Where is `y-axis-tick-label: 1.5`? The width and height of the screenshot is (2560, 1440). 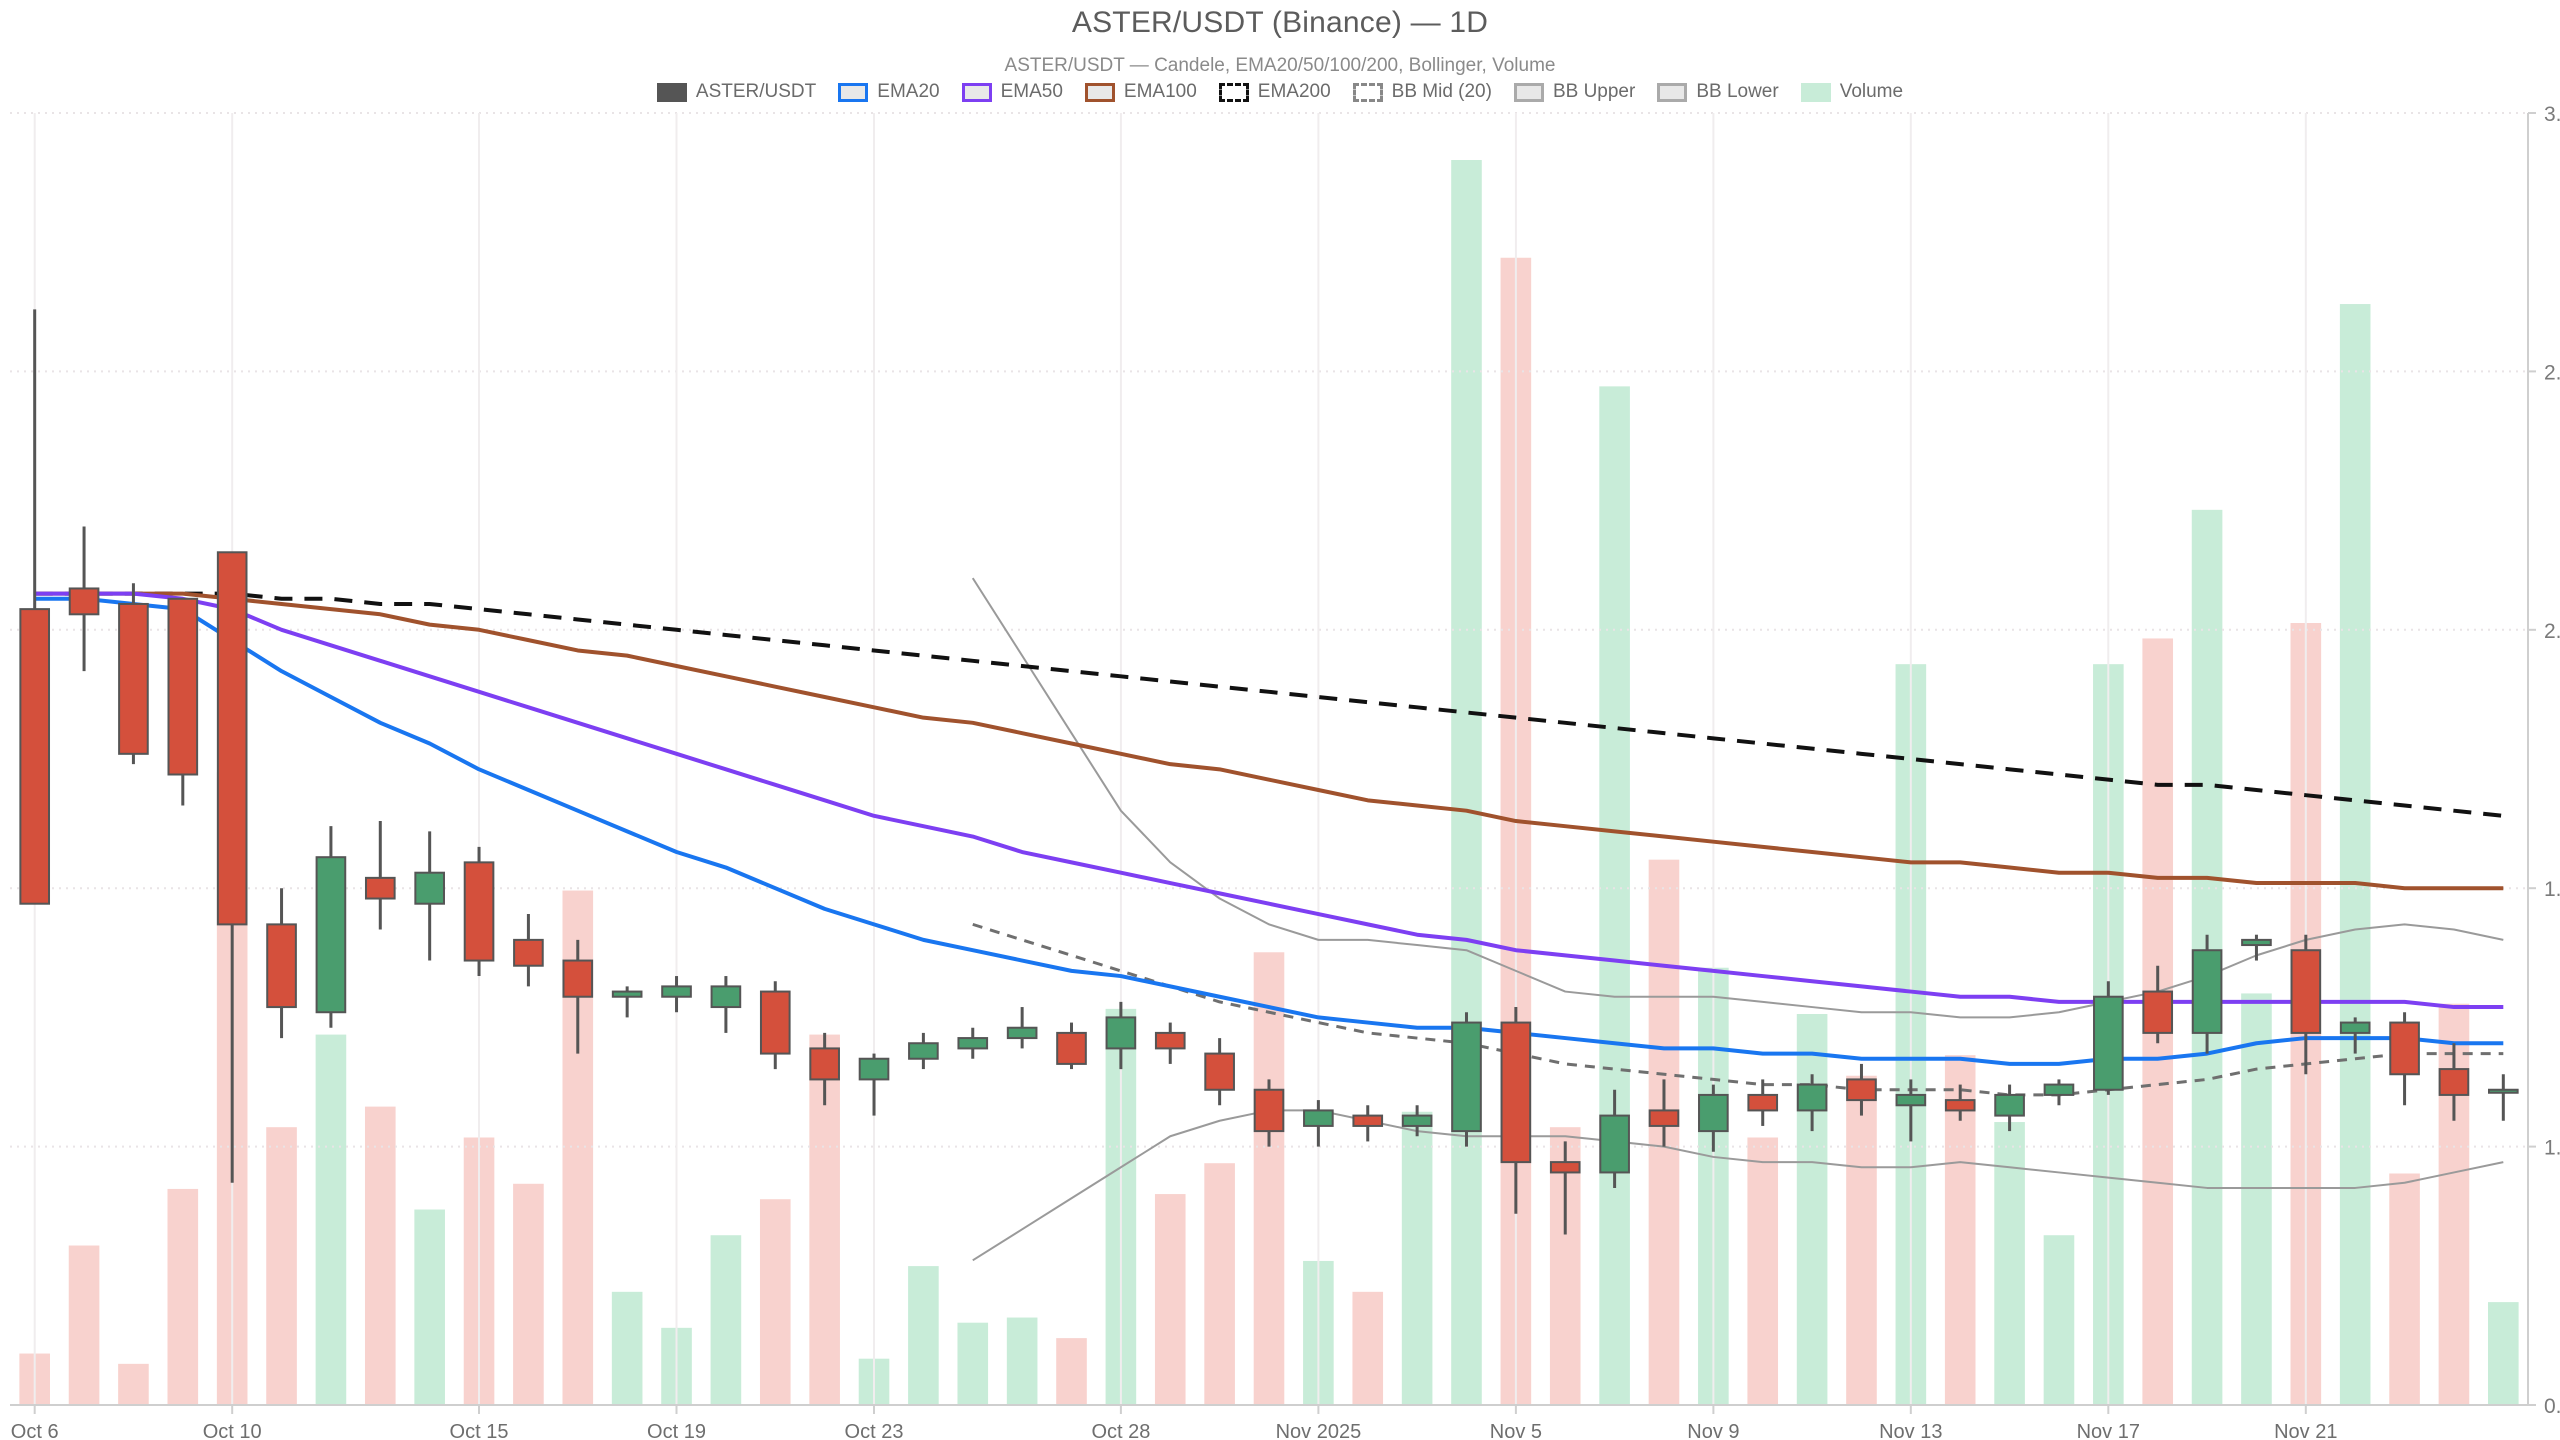 y-axis-tick-label: 1.5 is located at coordinates (2552, 889).